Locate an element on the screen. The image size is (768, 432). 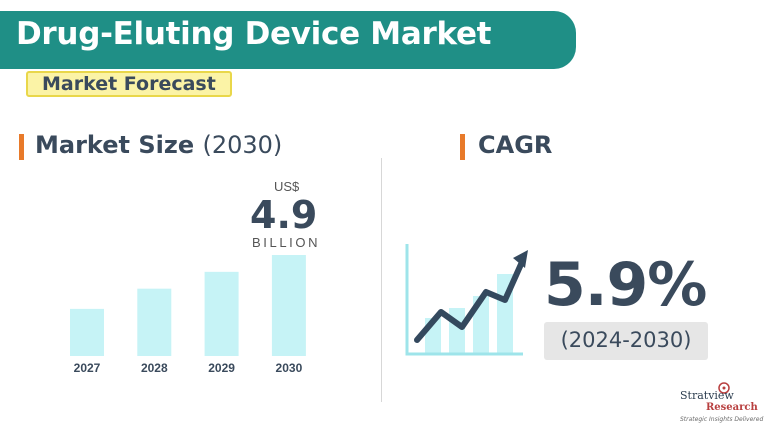
title-banner is located at coordinates (288, 40).